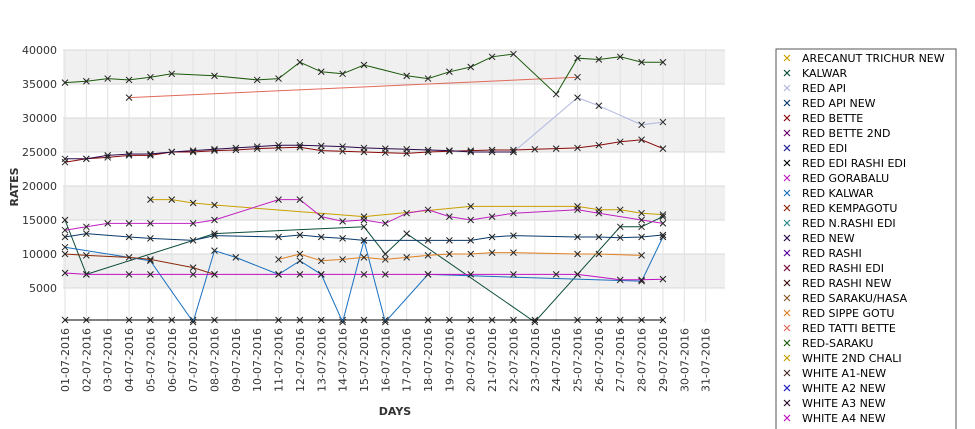  What do you see at coordinates (279, 360) in the screenshot?
I see `x-tick-label: 11-07-2016` at bounding box center [279, 360].